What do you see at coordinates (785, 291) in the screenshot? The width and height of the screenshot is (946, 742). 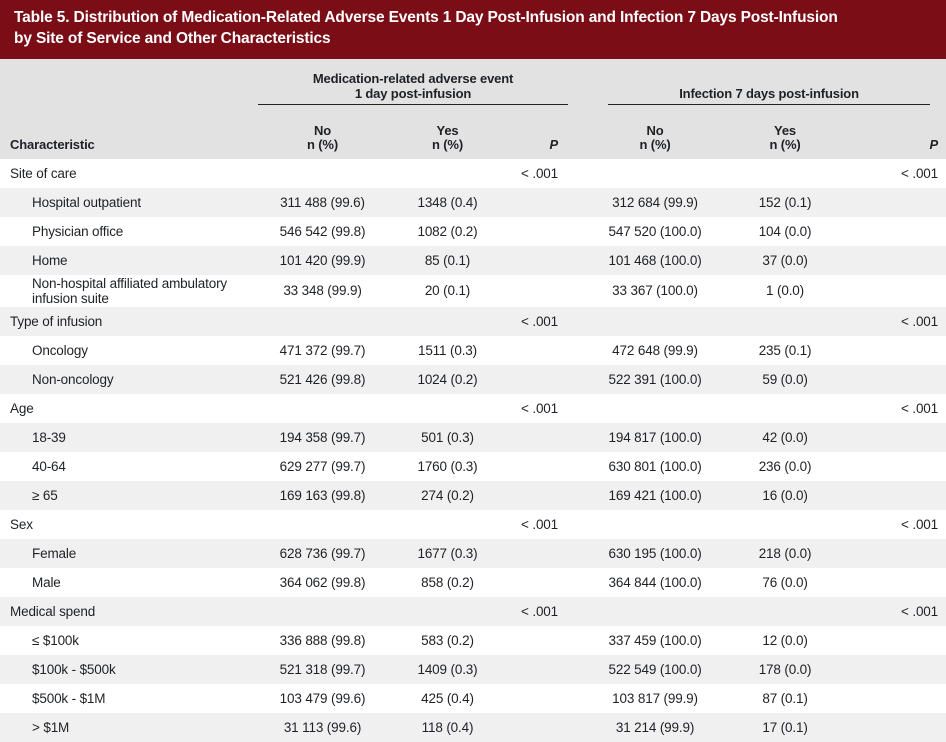 I see `cell-yes-infection: 1 (0.0)` at bounding box center [785, 291].